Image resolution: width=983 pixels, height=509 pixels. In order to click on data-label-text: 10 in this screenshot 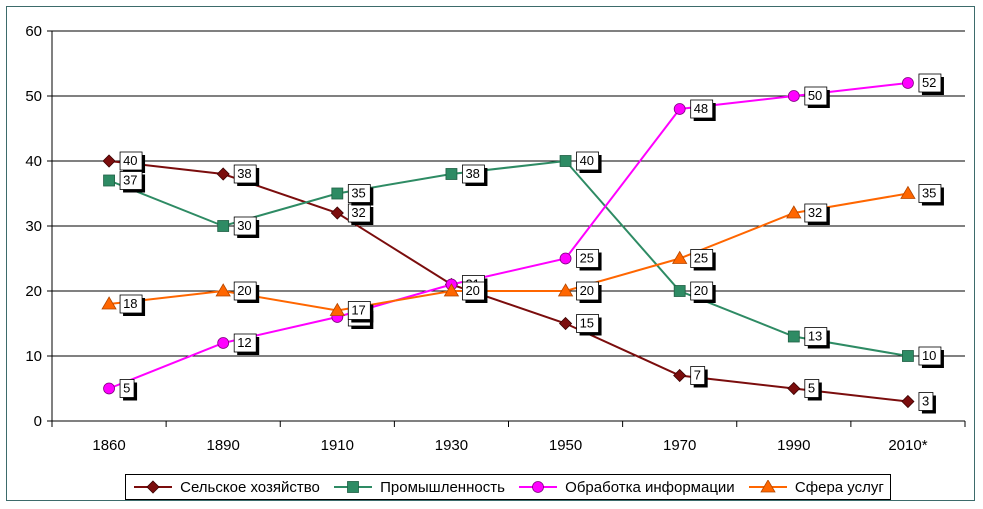, I will do `click(929, 355)`.